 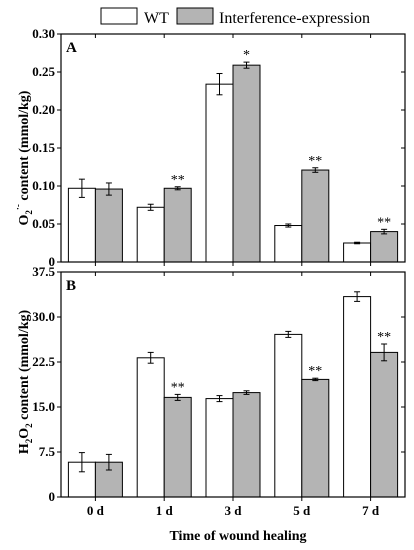 I want to click on panel-a-significance-1: **, so click(x=178, y=180).